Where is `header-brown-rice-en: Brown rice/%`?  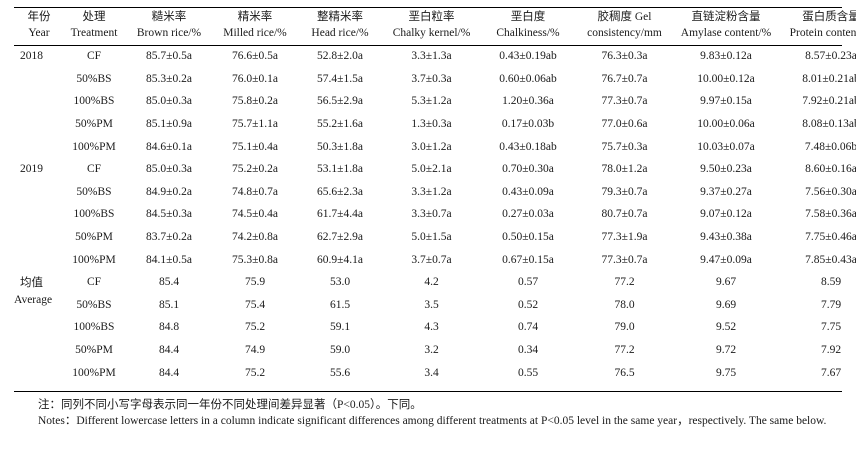
header-brown-rice-en: Brown rice/% is located at coordinates (169, 33).